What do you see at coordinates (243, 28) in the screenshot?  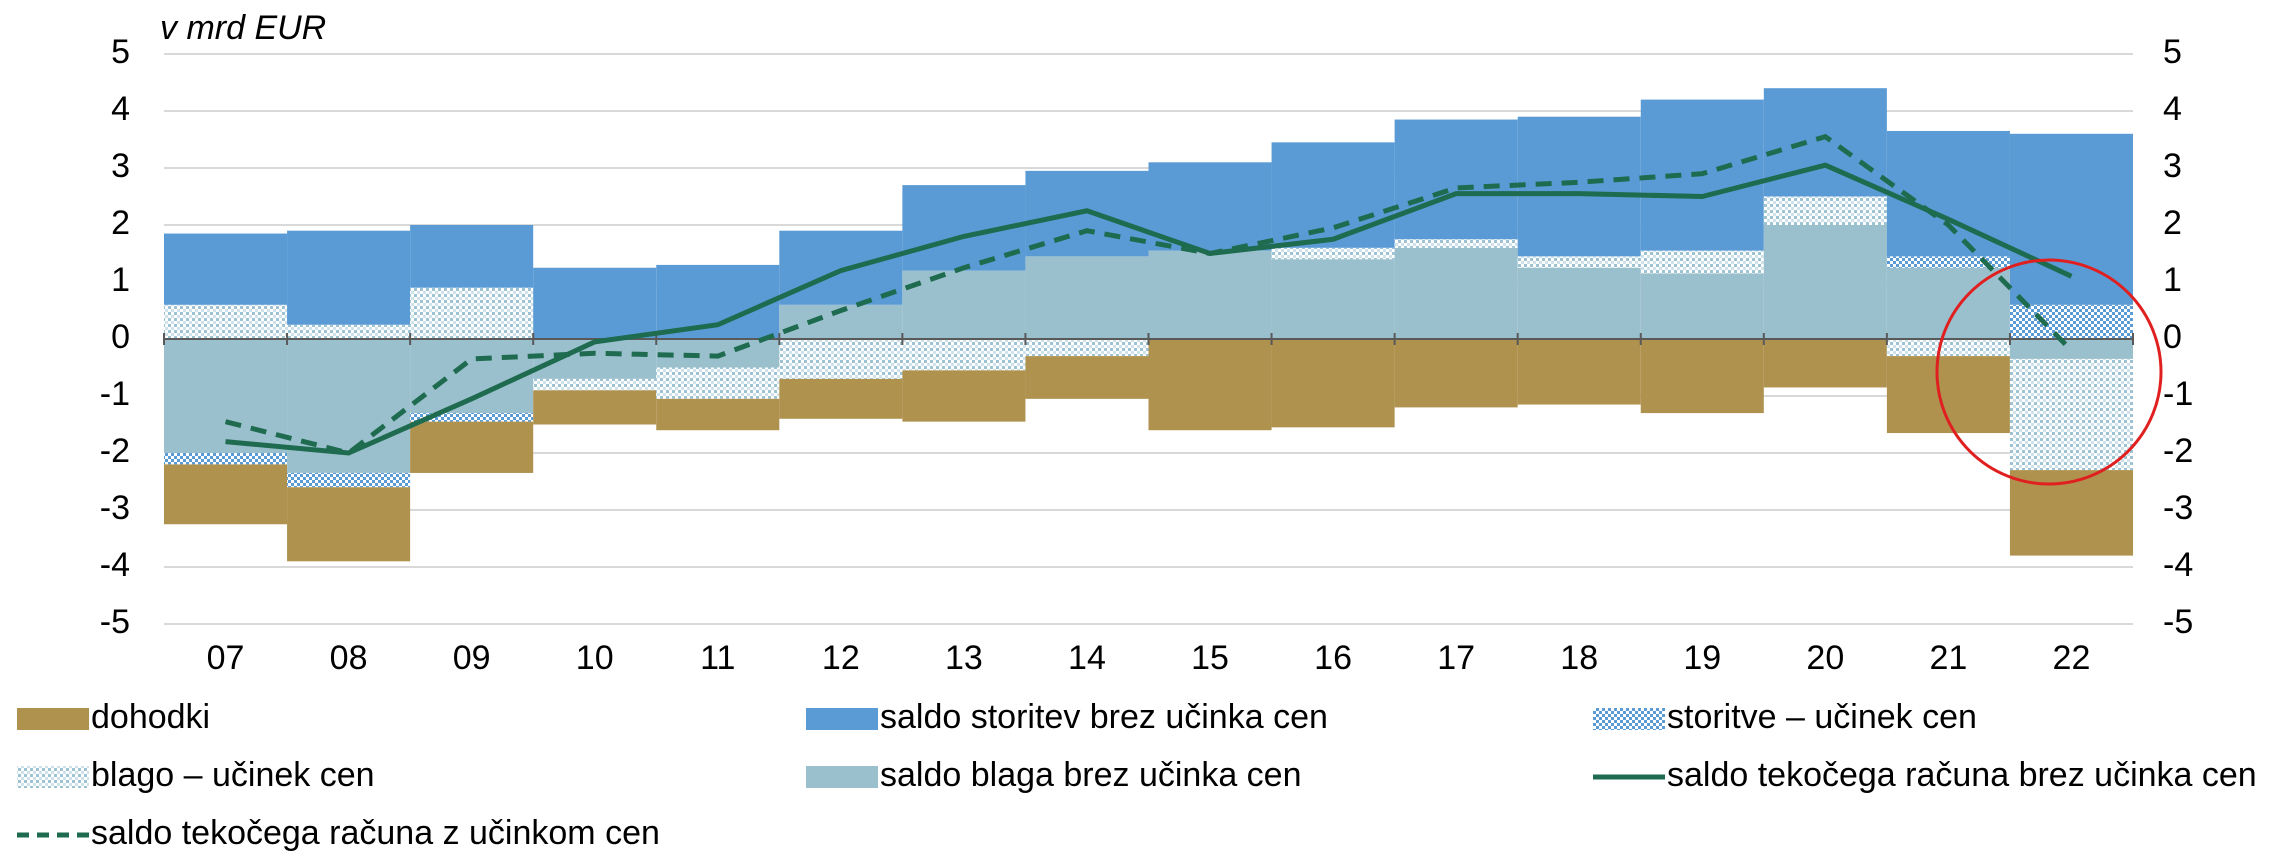 I see `chart-title: v mrd EUR` at bounding box center [243, 28].